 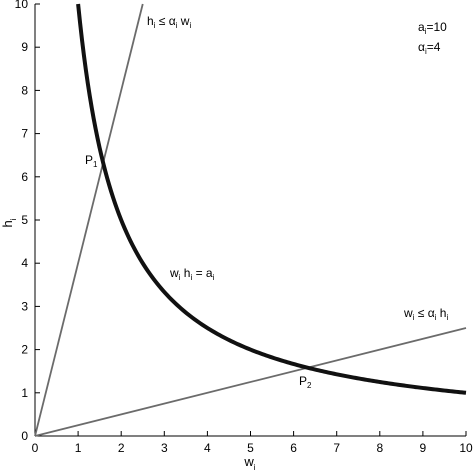 I want to click on x-tick-label: 10, so click(x=466, y=448).